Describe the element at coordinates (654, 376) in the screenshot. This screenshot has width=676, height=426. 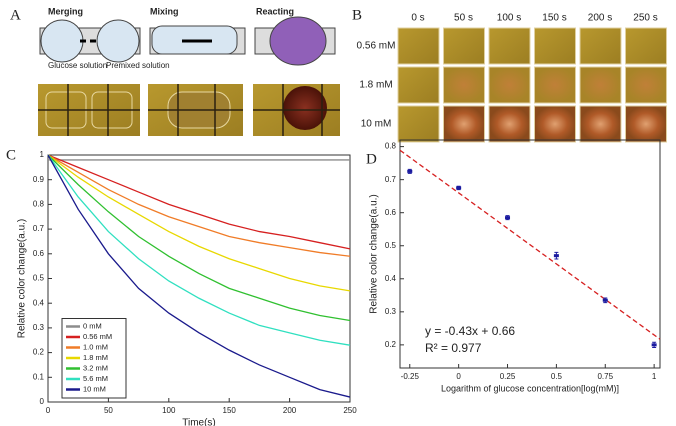
I see `x-tick-label: 1` at that location.